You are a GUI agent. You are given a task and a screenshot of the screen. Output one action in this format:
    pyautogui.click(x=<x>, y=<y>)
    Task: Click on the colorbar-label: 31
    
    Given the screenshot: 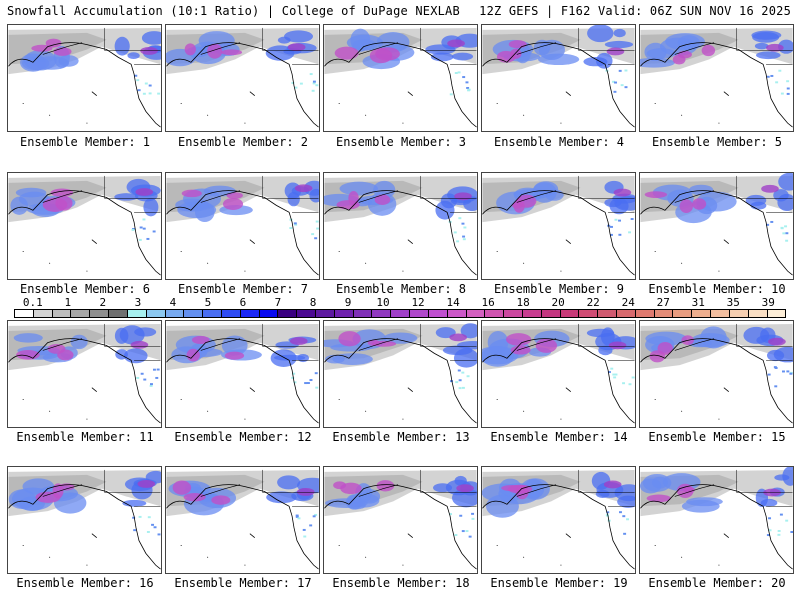 What is the action you would take?
    pyautogui.click(x=698, y=302)
    